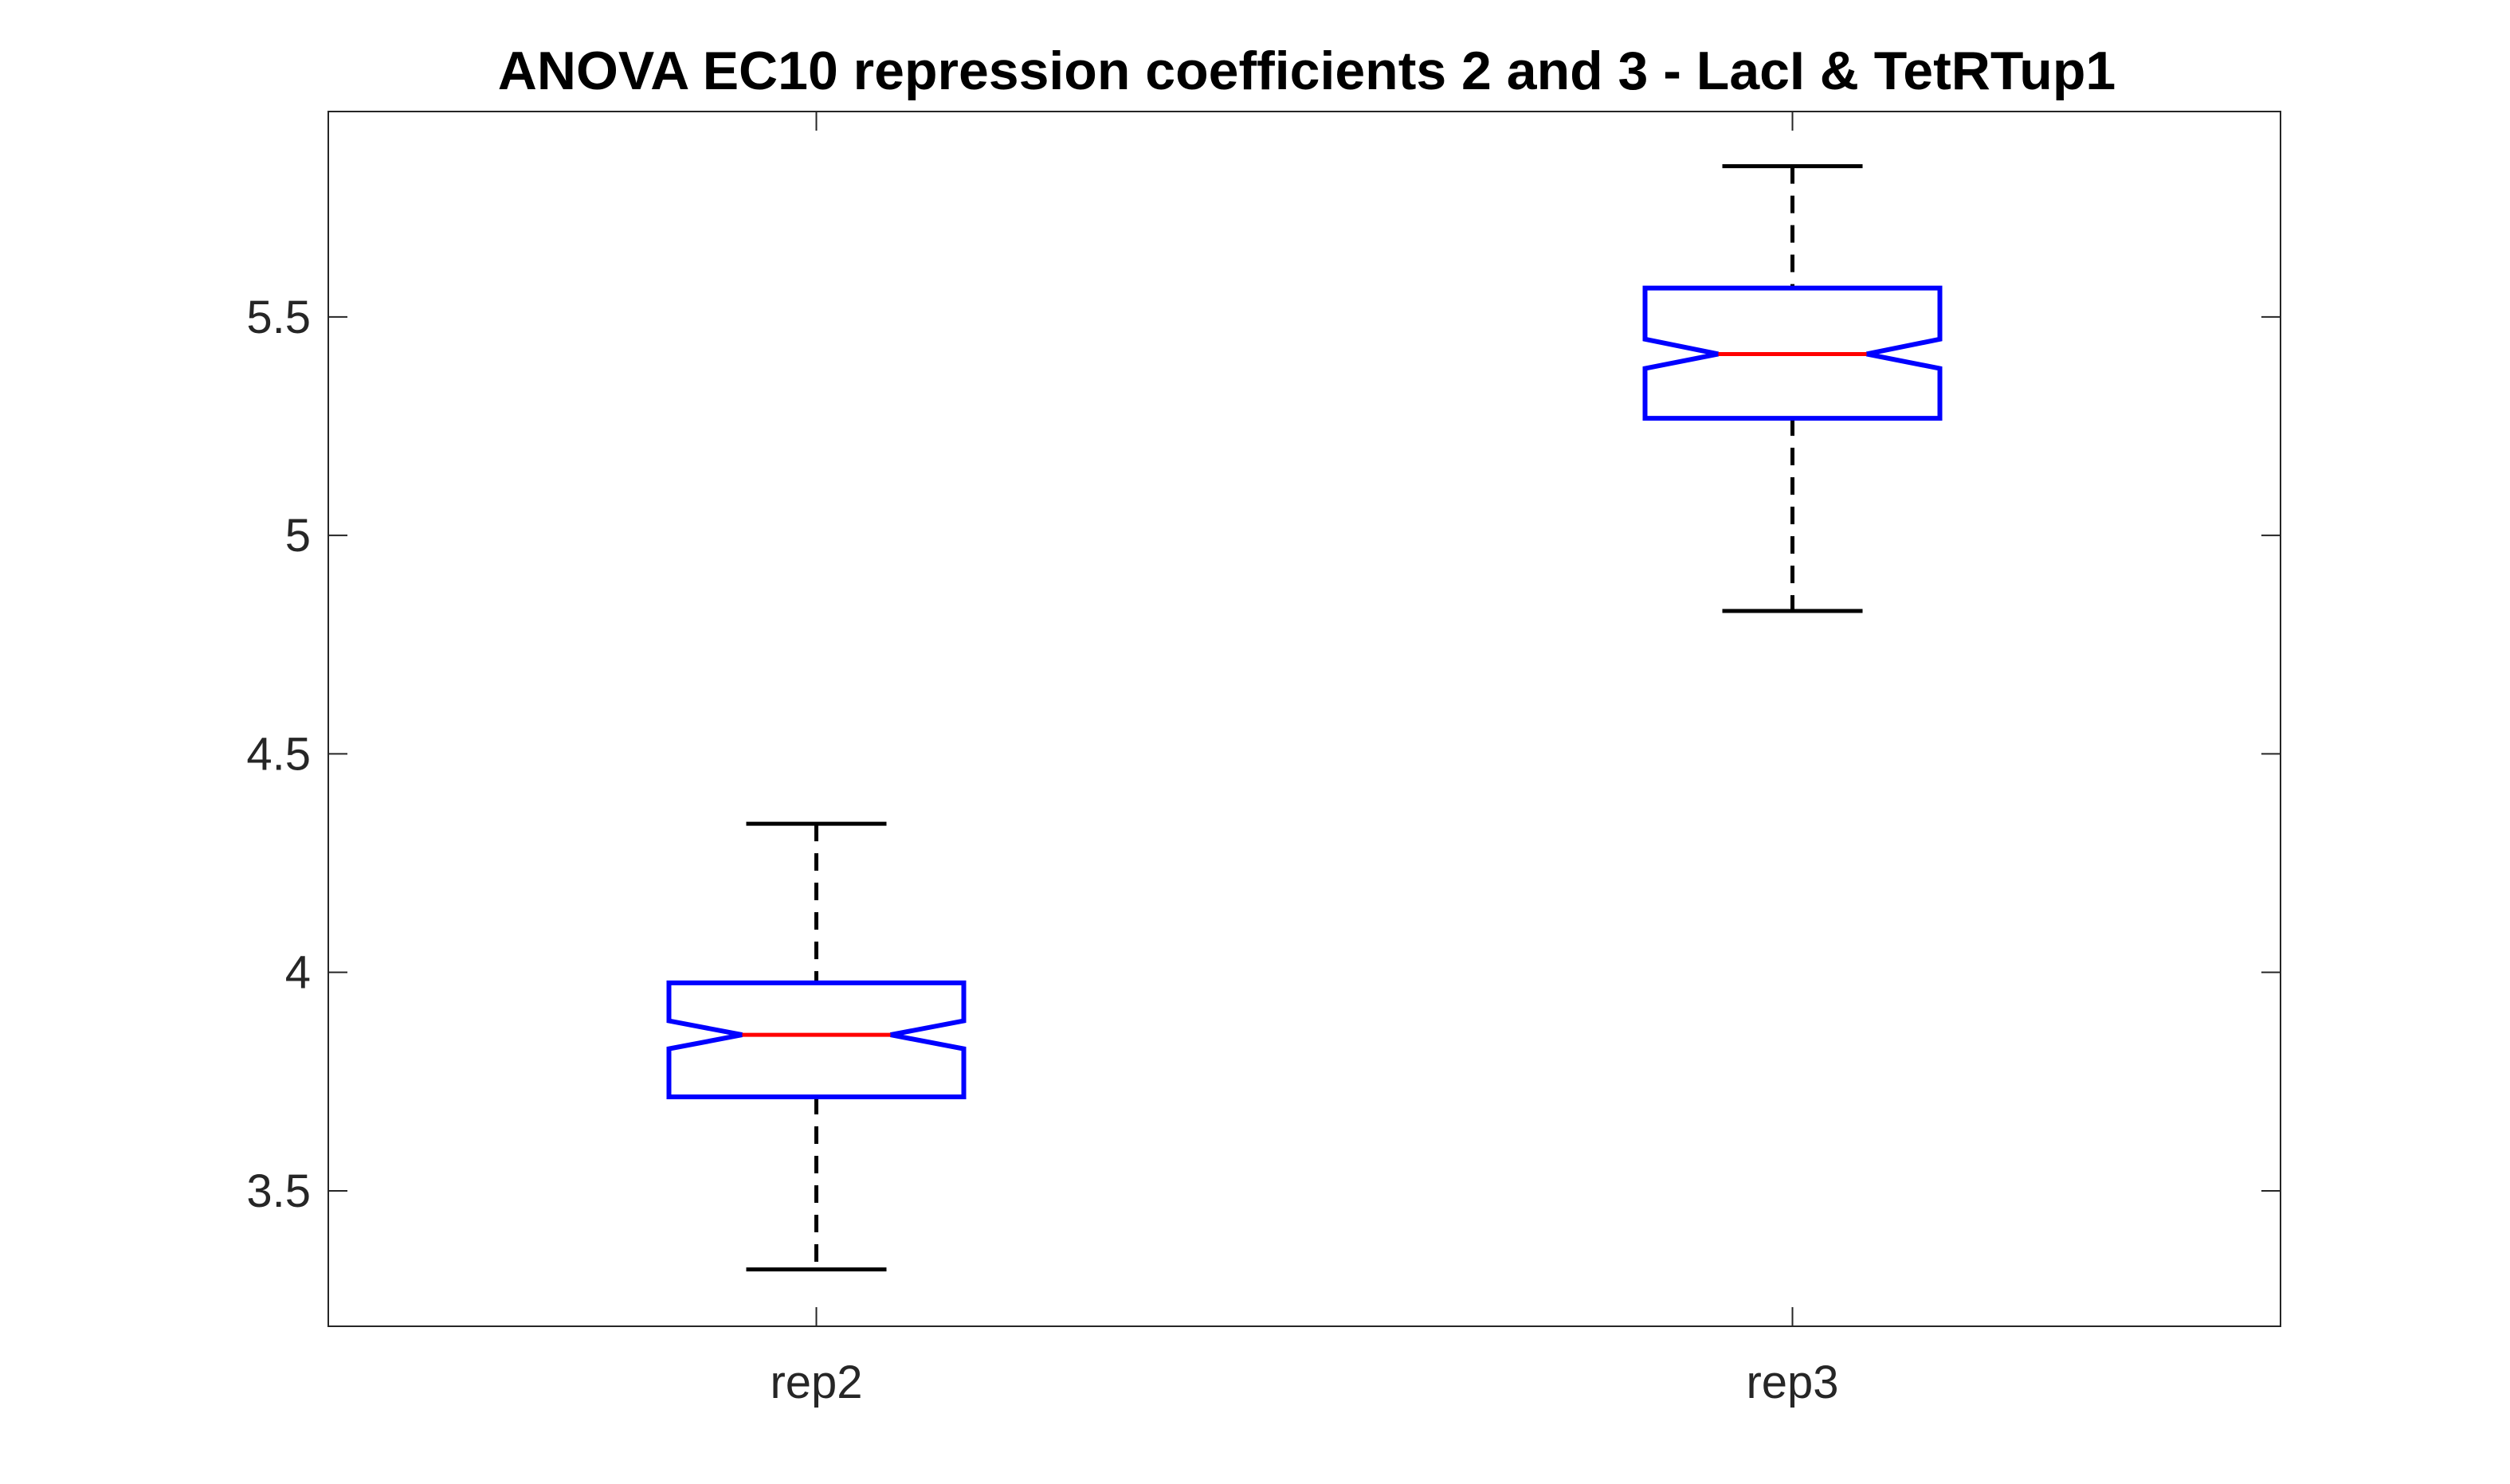 The height and width of the screenshot is (1484, 2510). I want to click on x-tick-label: rep2, so click(816, 1382).